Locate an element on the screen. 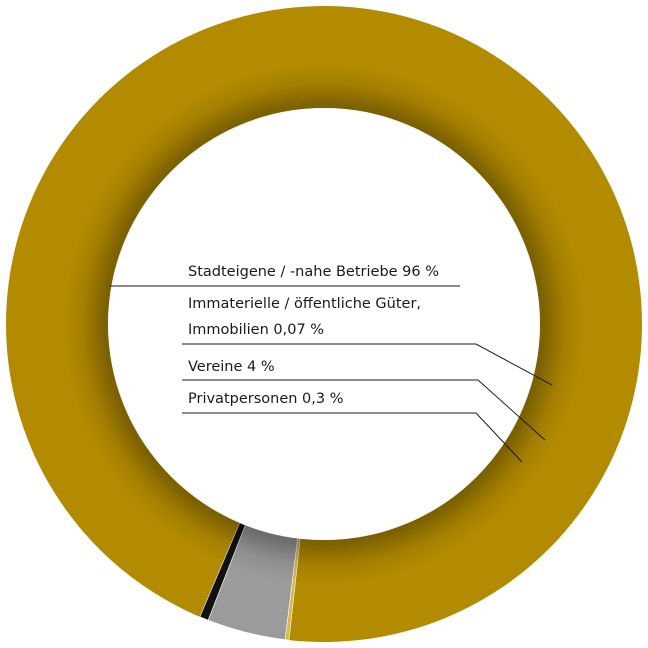  slice-label-3-line-1: Vereine 4 % is located at coordinates (231, 367).